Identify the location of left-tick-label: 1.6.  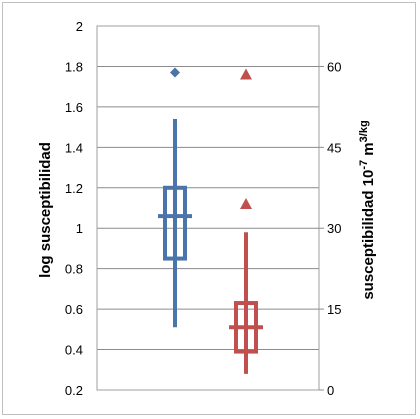
(74, 107).